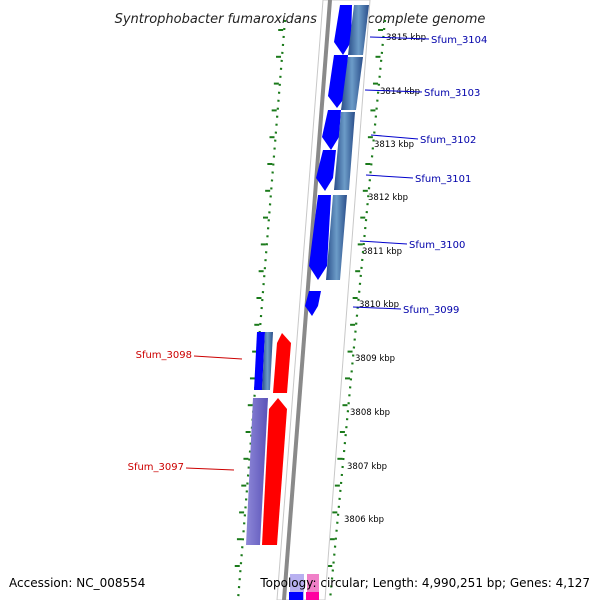 The image size is (600, 600). I want to click on tick-label: 3810 kbp, so click(379, 305).